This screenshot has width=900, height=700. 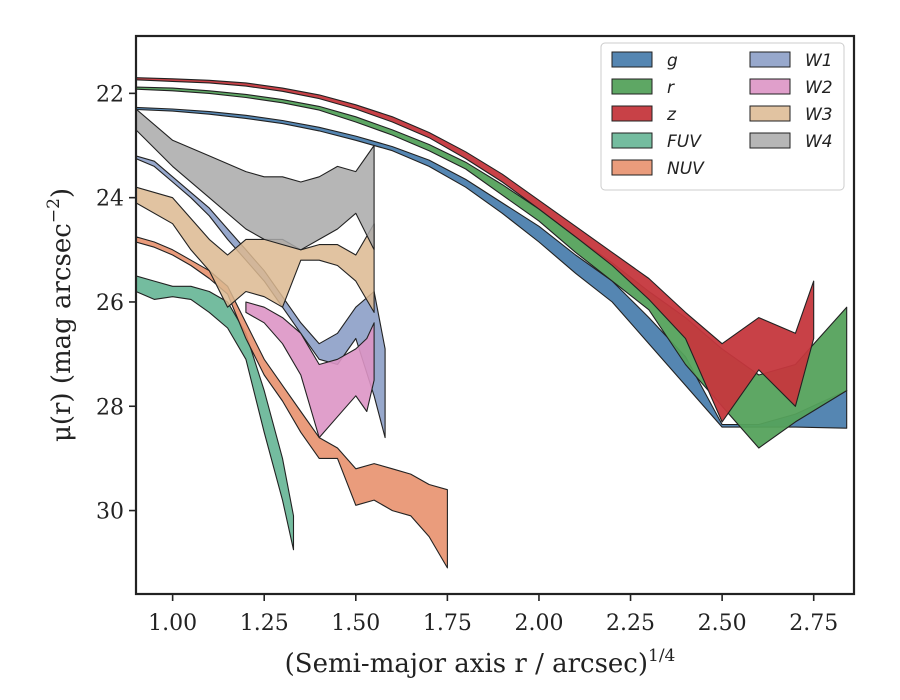 What do you see at coordinates (672, 61) in the screenshot?
I see `legend-label: g` at bounding box center [672, 61].